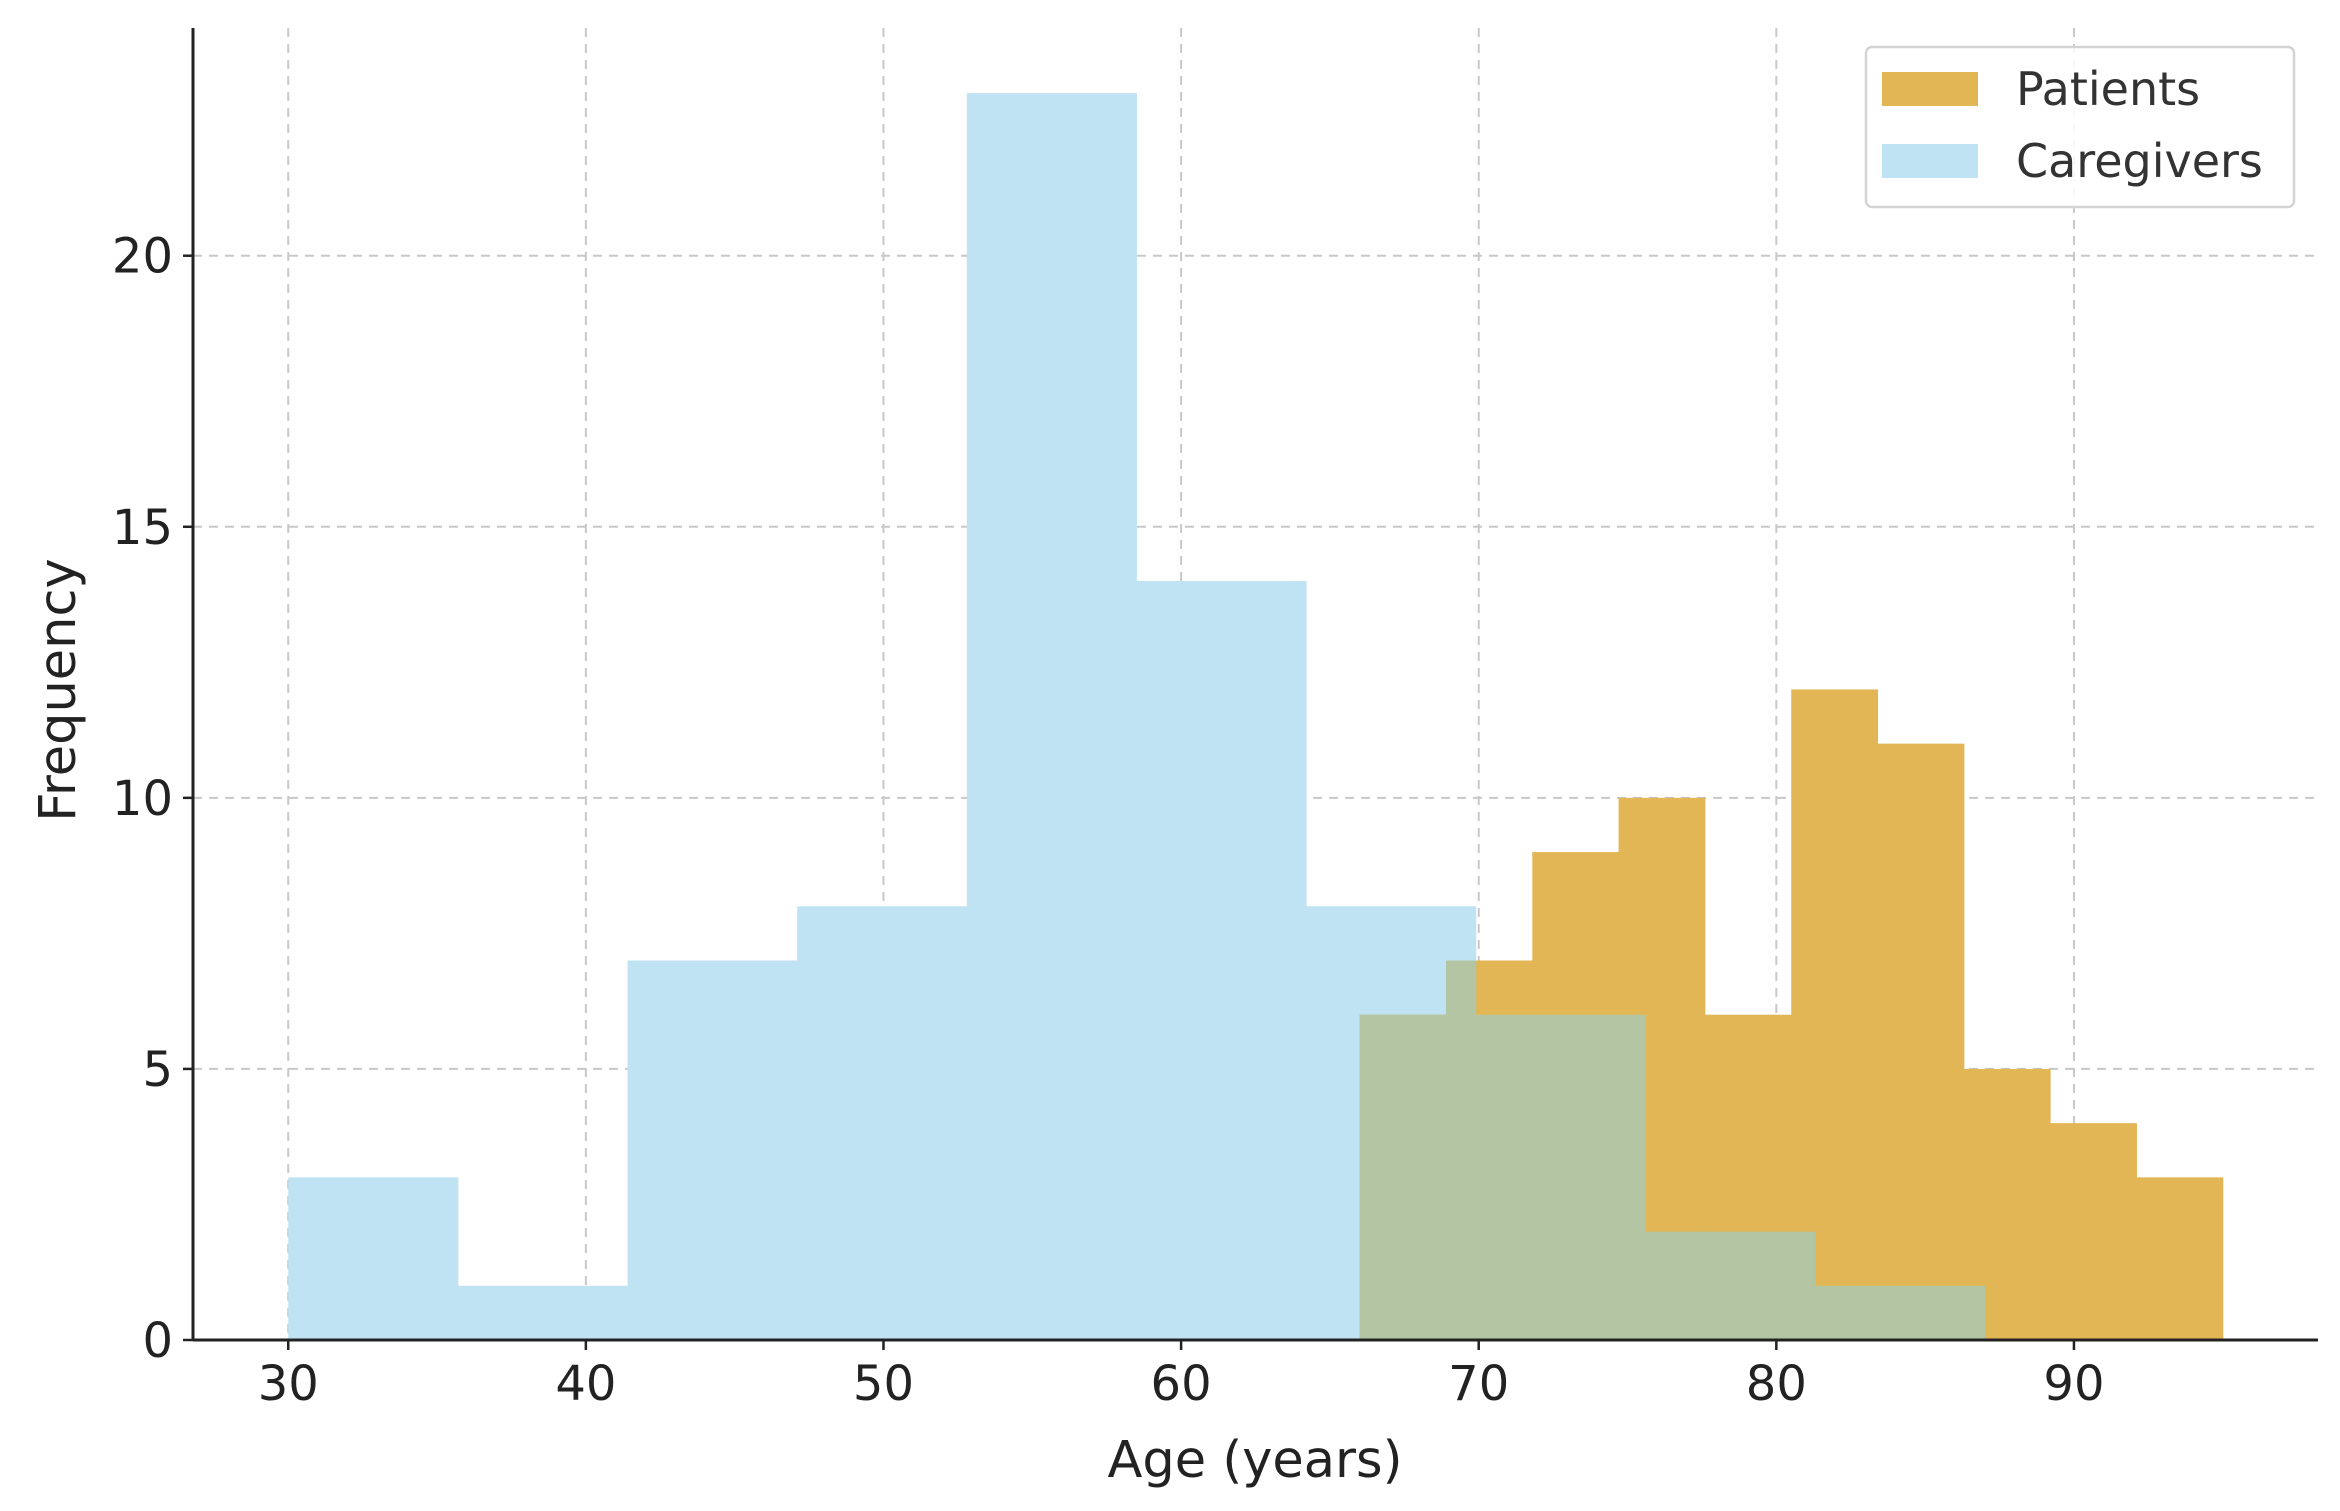 The width and height of the screenshot is (2340, 1511). Describe the element at coordinates (1478, 1384) in the screenshot. I see `x-tick-label: 70` at that location.